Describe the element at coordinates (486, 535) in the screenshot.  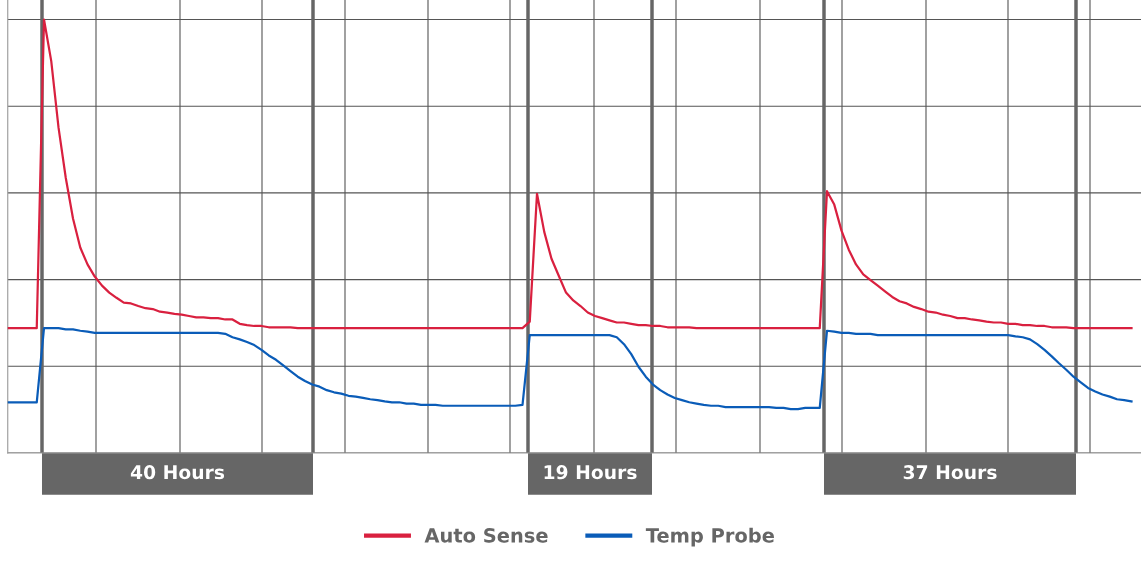
I see `legend-label: Auto Sense` at that location.